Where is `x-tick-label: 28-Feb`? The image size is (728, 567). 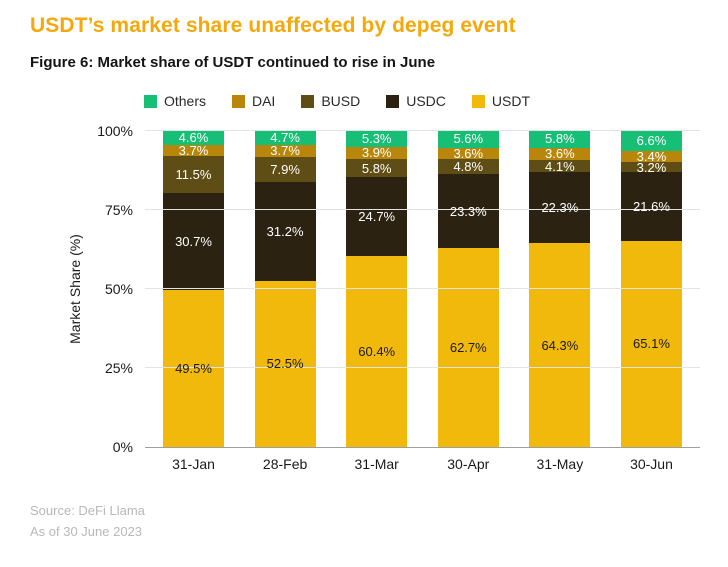 x-tick-label: 28-Feb is located at coordinates (285, 464).